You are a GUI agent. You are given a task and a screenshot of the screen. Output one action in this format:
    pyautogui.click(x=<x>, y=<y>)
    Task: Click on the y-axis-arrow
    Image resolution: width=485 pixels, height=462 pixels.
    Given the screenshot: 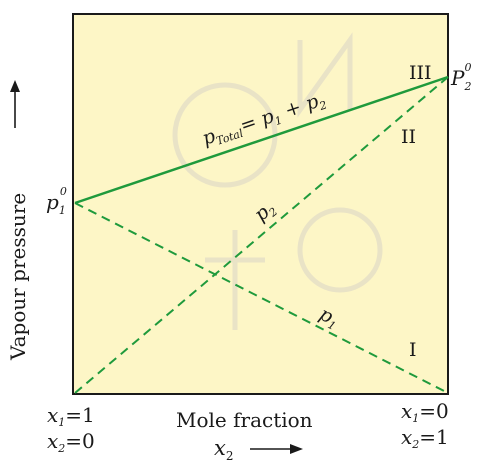 What is the action you would take?
    pyautogui.click(x=15, y=104)
    